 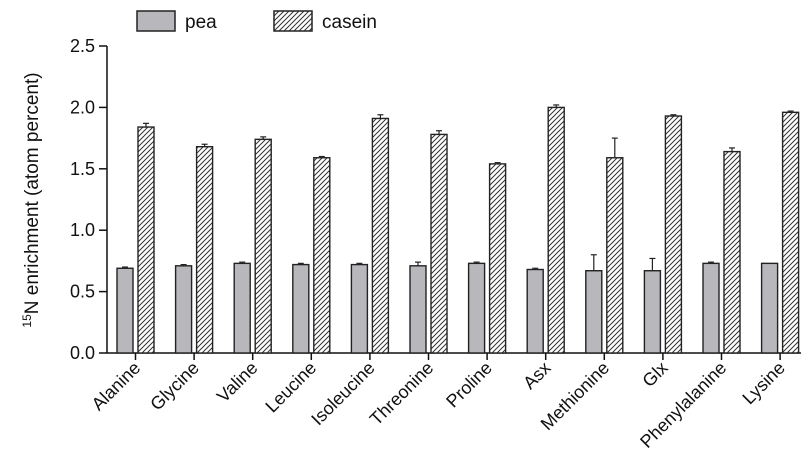 What do you see at coordinates (322, 255) in the screenshot?
I see `bar-casein-leucine` at bounding box center [322, 255].